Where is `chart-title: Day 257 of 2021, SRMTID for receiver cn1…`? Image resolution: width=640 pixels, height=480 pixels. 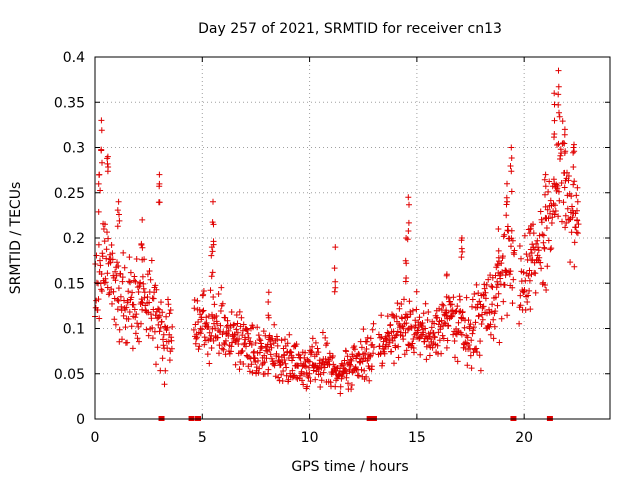
chart-title: Day 257 of 2021, SRMTID for receiver cn1… is located at coordinates (350, 29).